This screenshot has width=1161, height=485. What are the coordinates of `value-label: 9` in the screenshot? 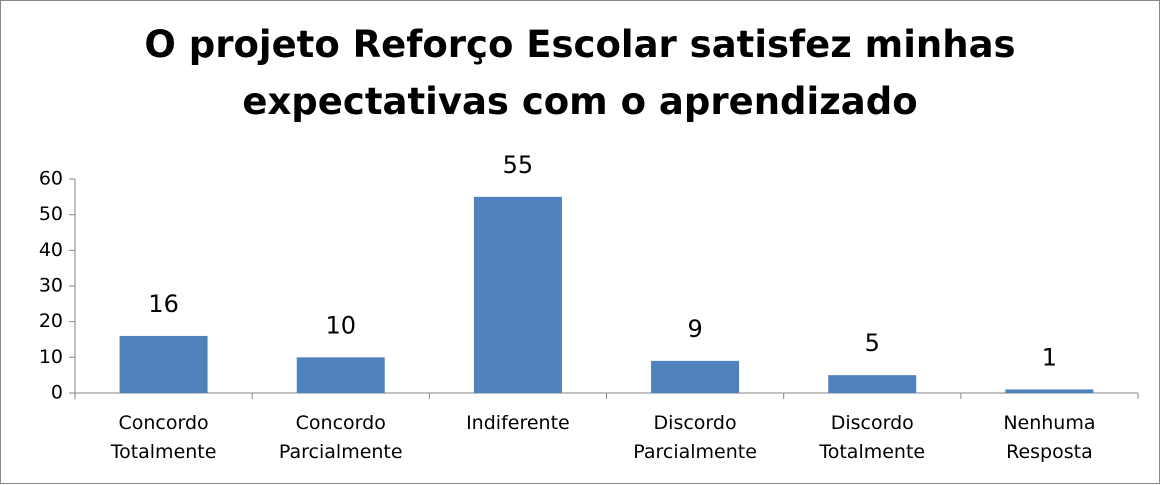 It's located at (694, 329).